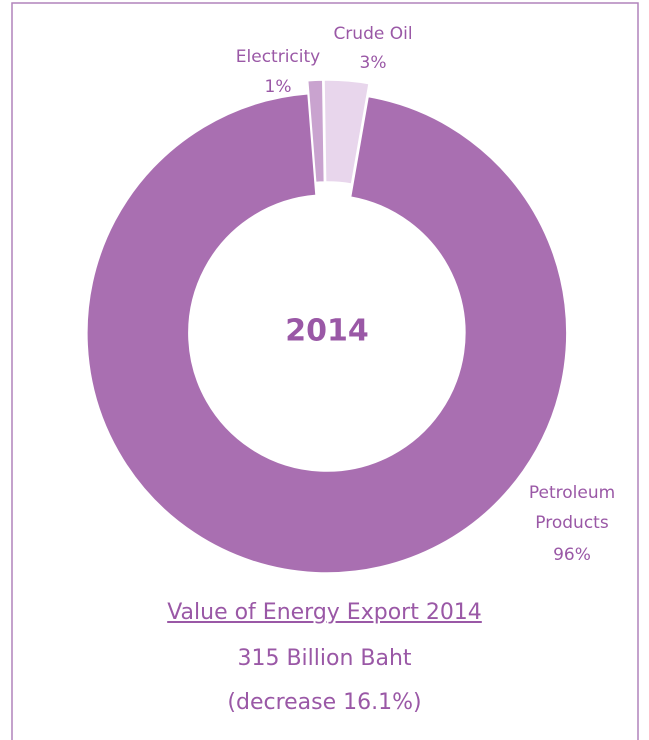 This screenshot has width=649, height=740. Describe the element at coordinates (324, 658) in the screenshot. I see `caption-subtitle: 315 Billion Baht` at that location.